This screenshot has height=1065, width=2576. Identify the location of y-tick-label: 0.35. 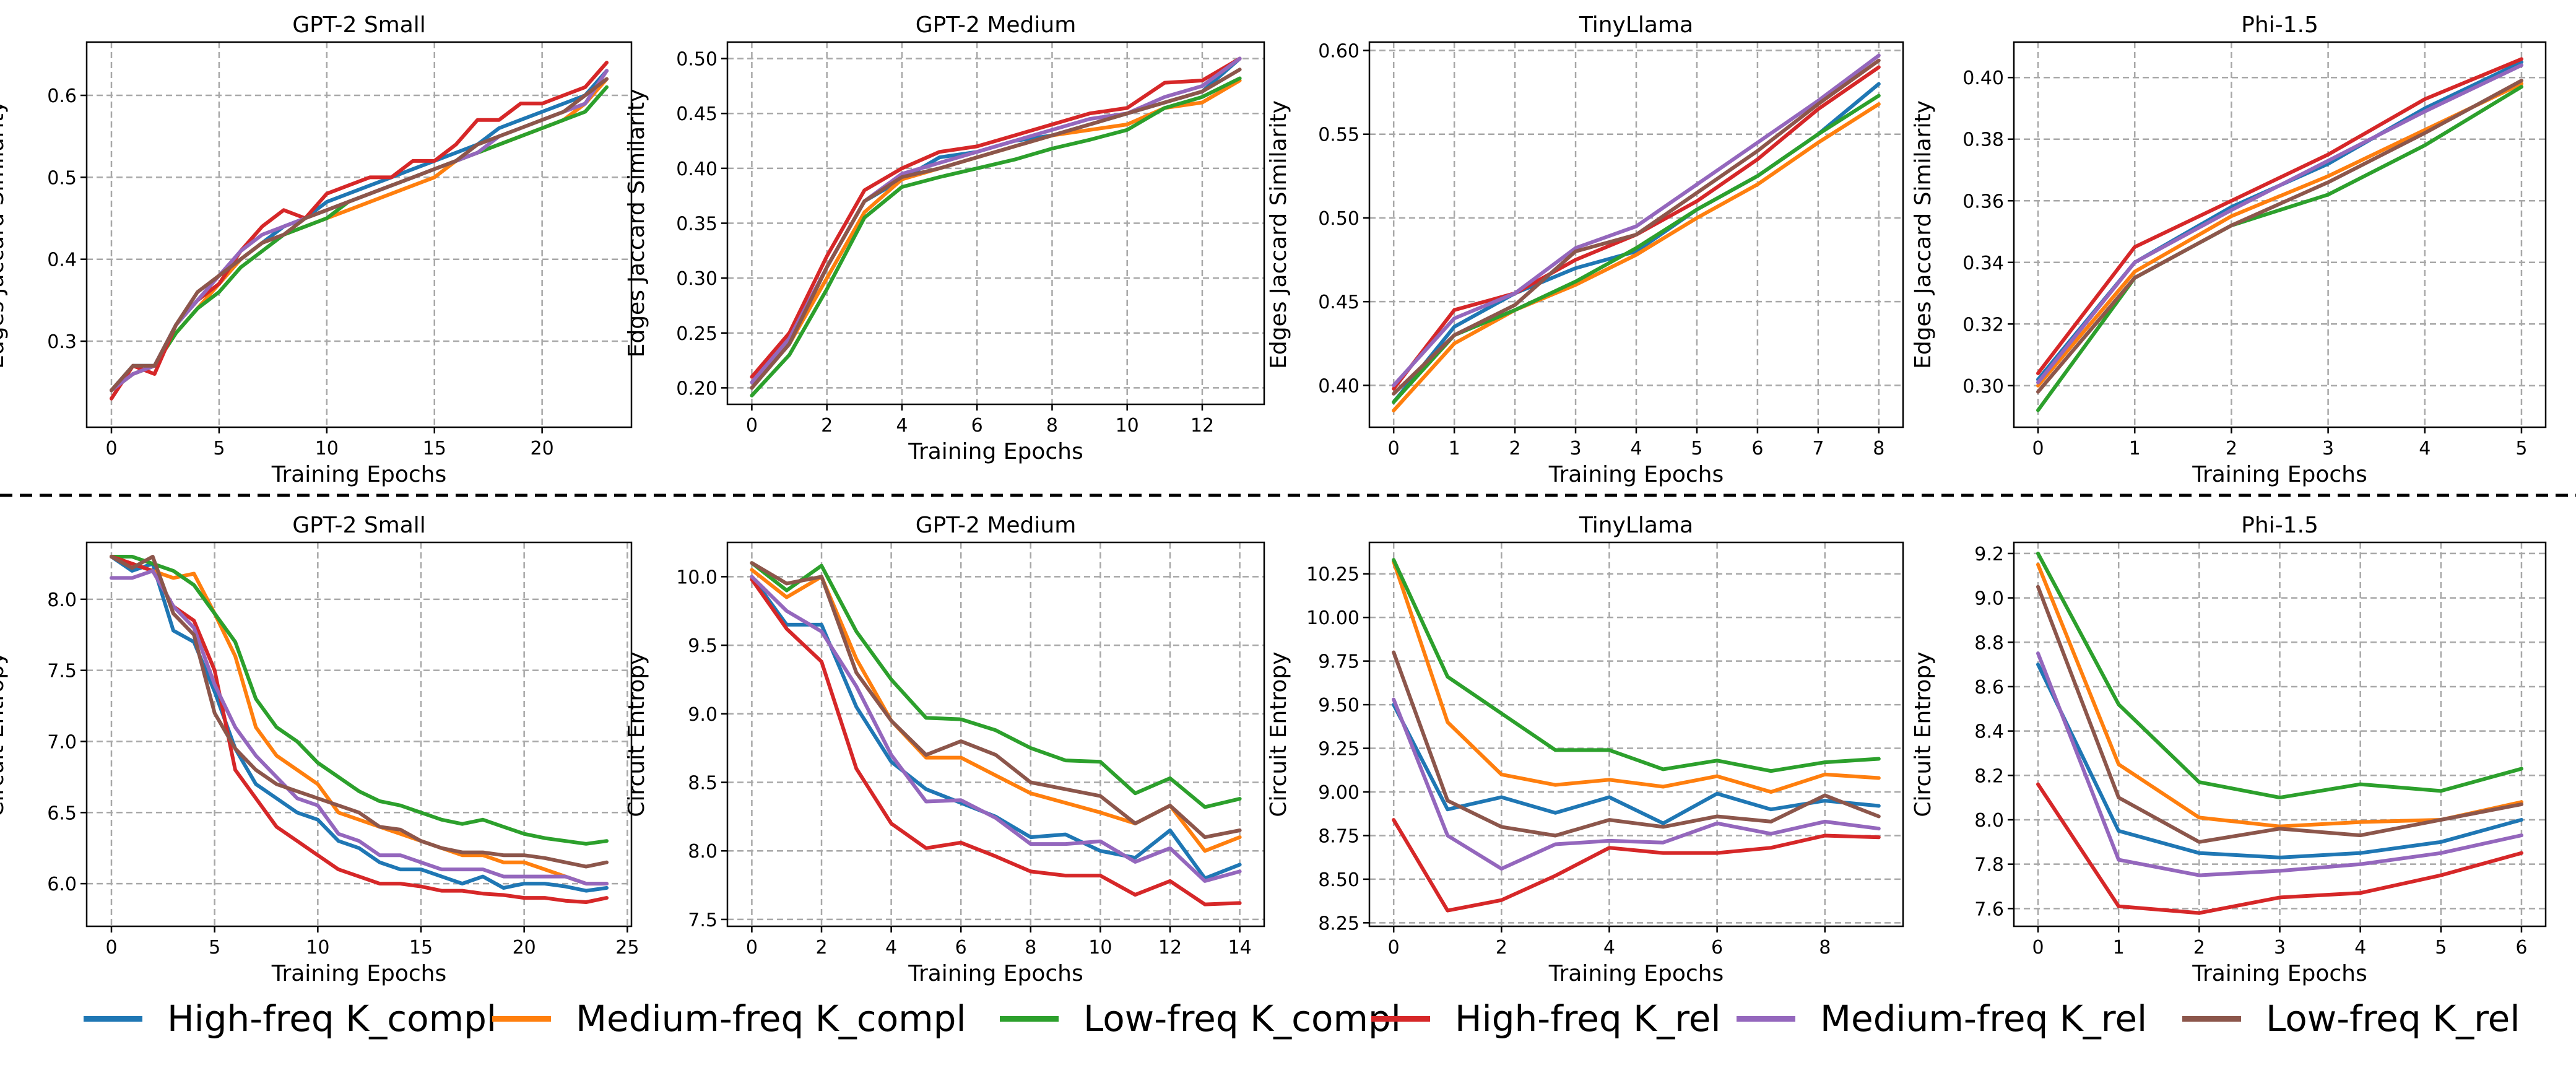
(697, 224).